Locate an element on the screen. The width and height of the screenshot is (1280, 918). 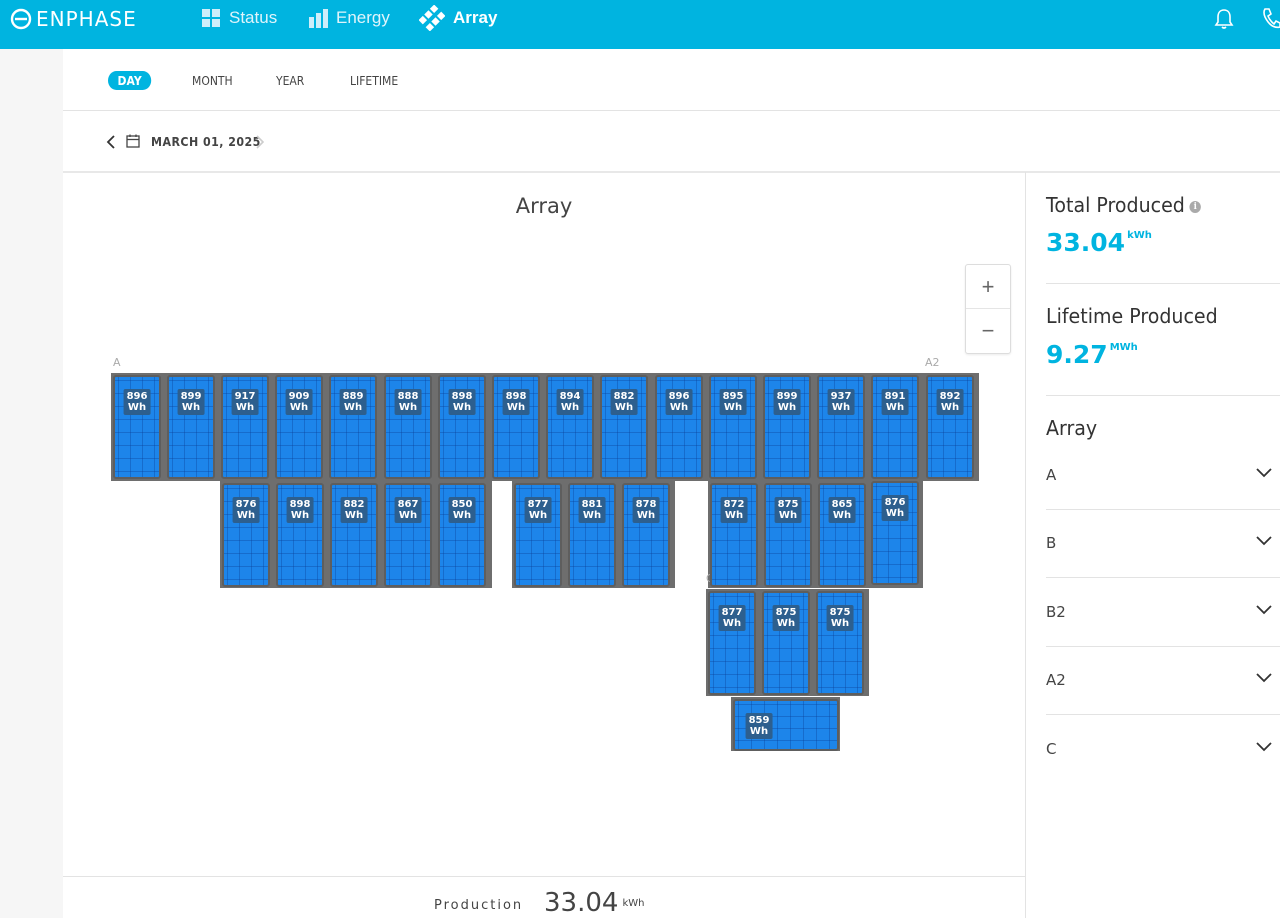
nav-status: Status is located at coordinates (239, 18).